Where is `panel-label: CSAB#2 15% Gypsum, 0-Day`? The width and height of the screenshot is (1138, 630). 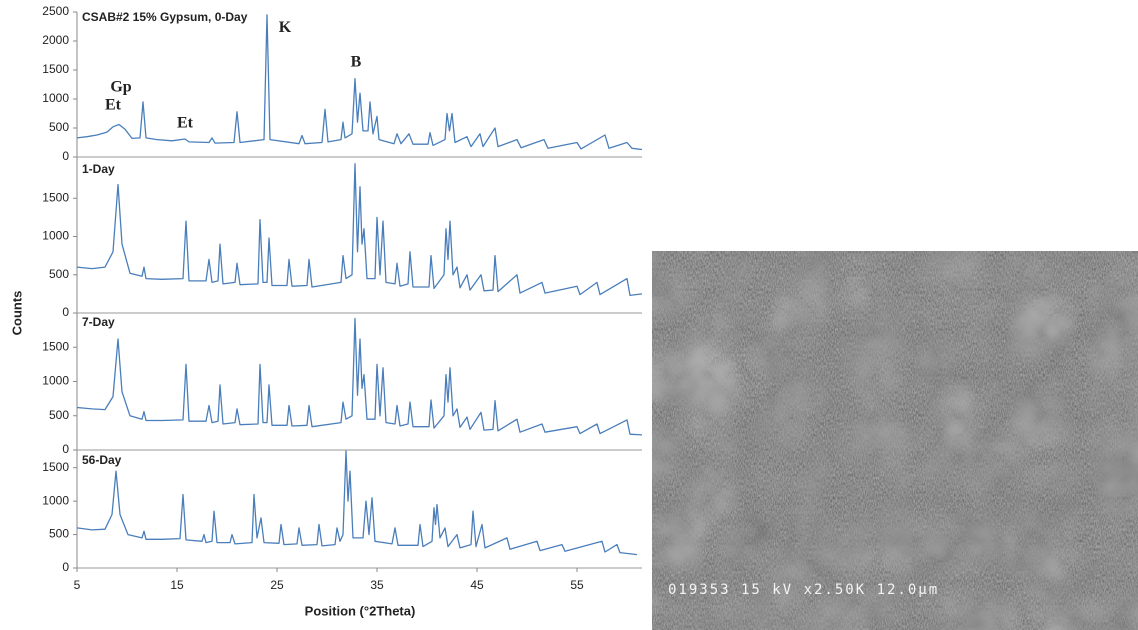 panel-label: CSAB#2 15% Gypsum, 0-Day is located at coordinates (165, 17).